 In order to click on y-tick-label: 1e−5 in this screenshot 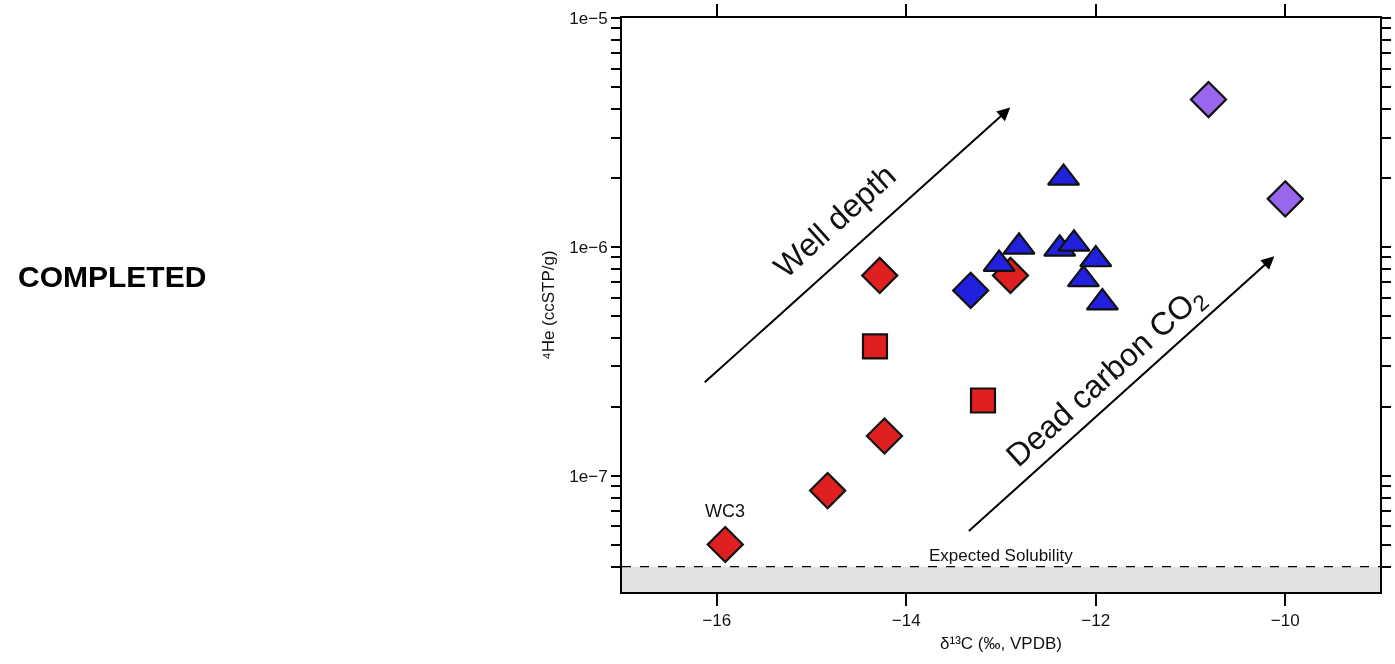, I will do `click(588, 18)`.